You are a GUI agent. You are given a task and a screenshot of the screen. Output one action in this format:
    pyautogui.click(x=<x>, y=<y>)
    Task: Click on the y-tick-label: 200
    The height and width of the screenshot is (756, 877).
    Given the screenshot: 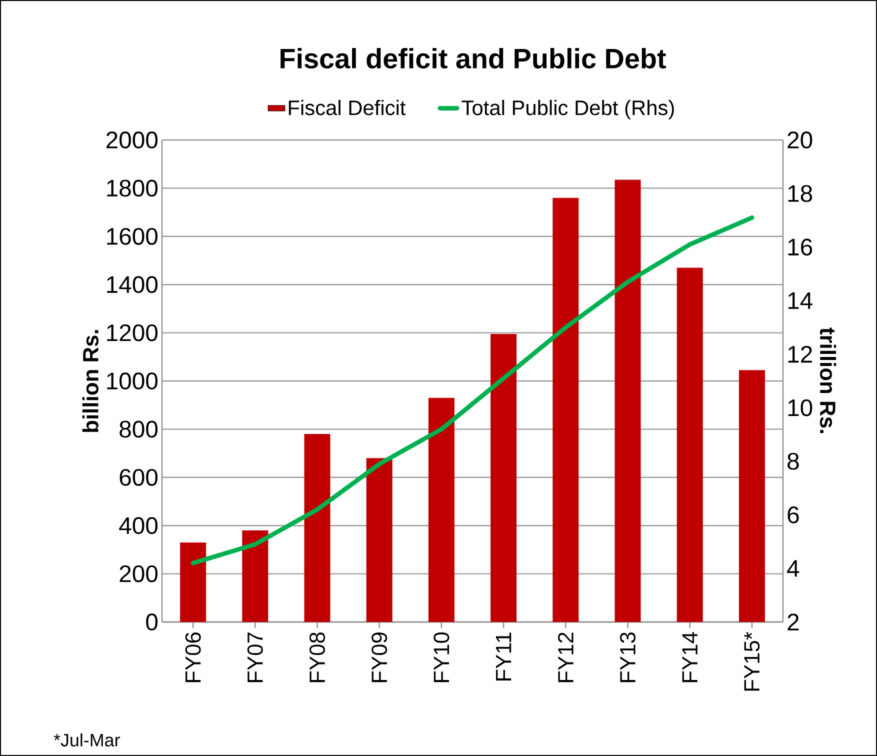 What is the action you would take?
    pyautogui.click(x=139, y=573)
    